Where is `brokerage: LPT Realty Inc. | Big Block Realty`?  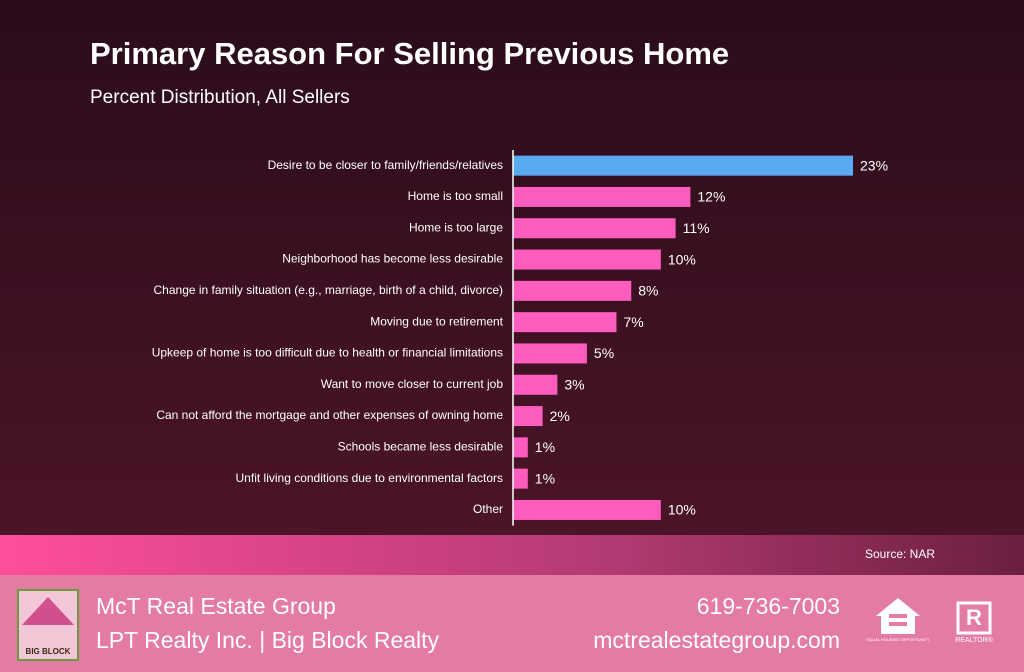
brokerage: LPT Realty Inc. | Big Block Realty is located at coordinates (268, 640).